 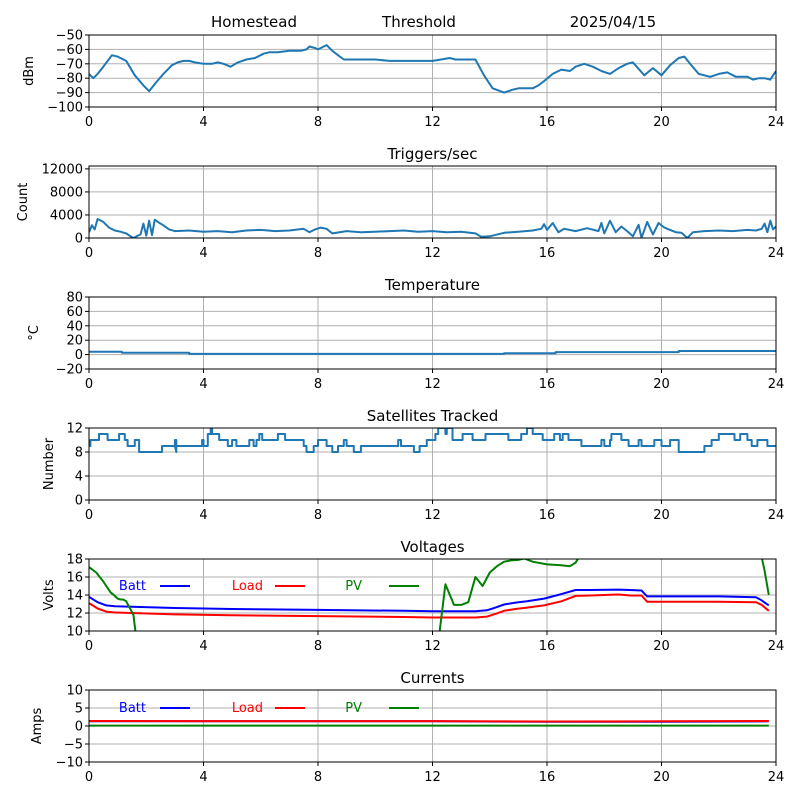 I want to click on y-tick-label: 5, so click(x=79, y=709).